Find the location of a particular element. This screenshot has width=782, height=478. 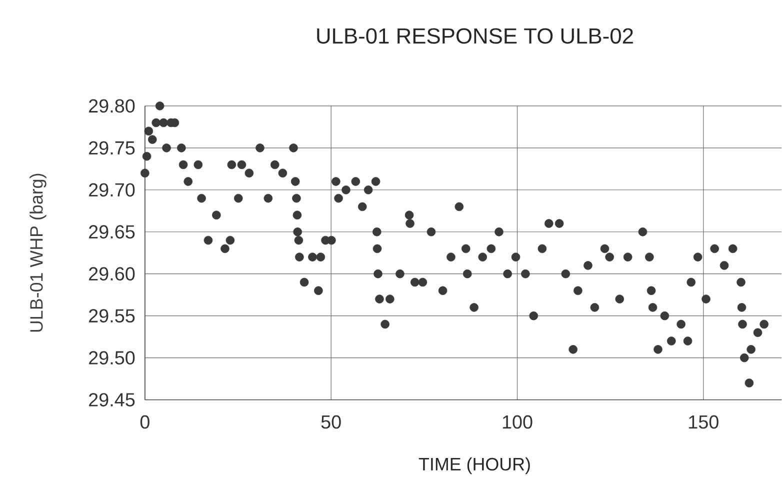

x-tick-label: 100 is located at coordinates (517, 422).